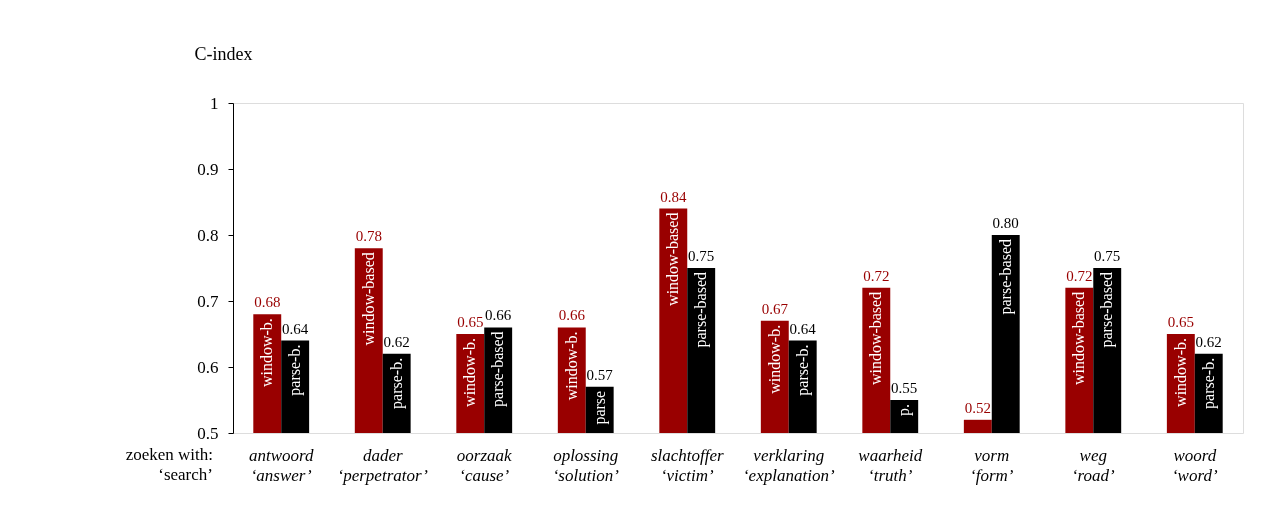  I want to click on annotation: p., so click(904, 410).